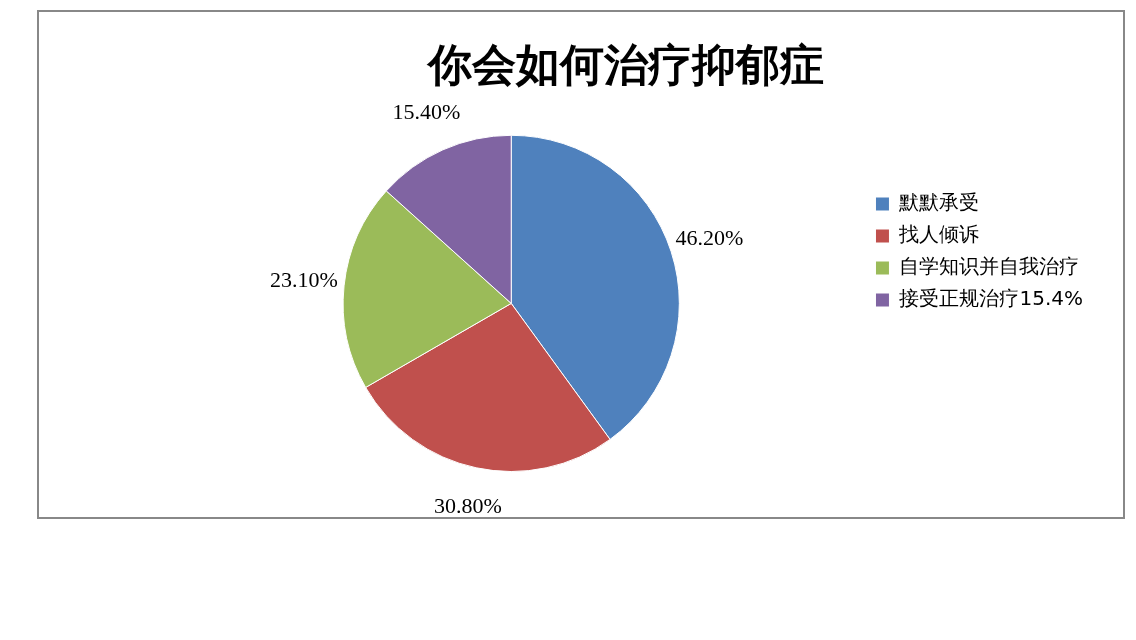 The height and width of the screenshot is (640, 1136). I want to click on data-label: 30.80%, so click(467, 506).